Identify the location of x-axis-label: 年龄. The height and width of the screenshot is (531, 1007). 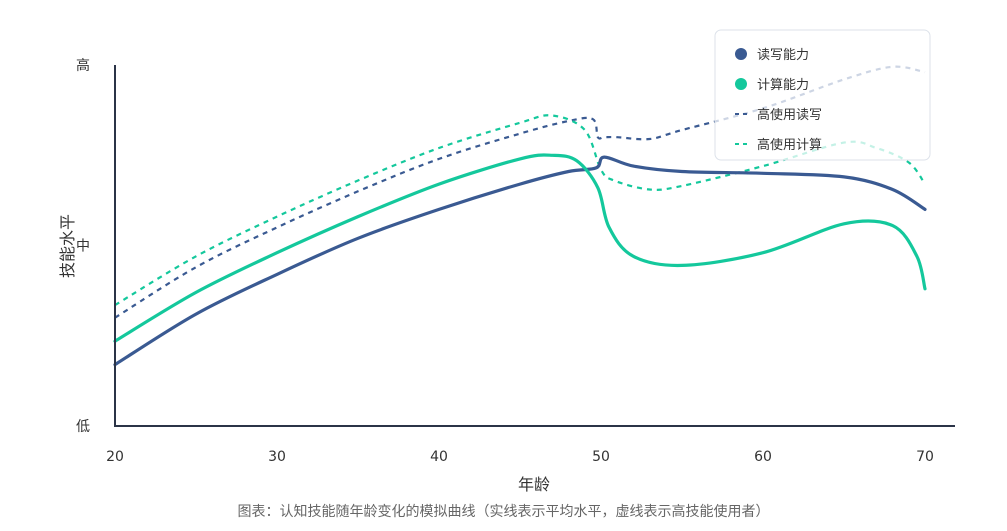
(534, 484).